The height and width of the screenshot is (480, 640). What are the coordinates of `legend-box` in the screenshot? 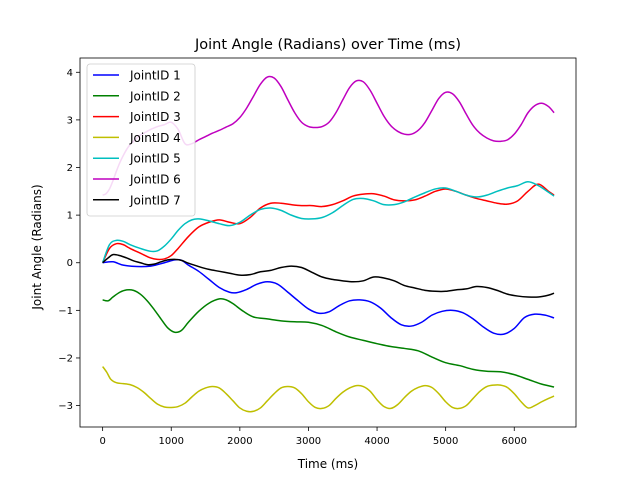 It's located at (141, 140).